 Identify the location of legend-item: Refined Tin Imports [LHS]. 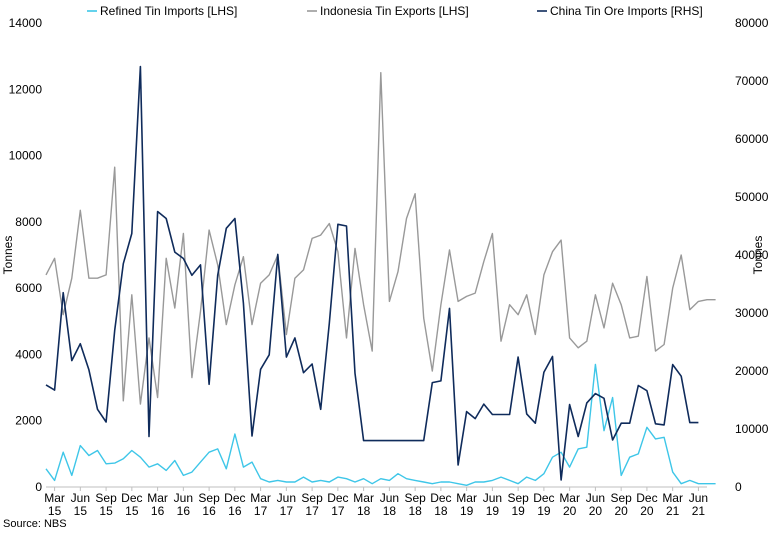
(162, 11).